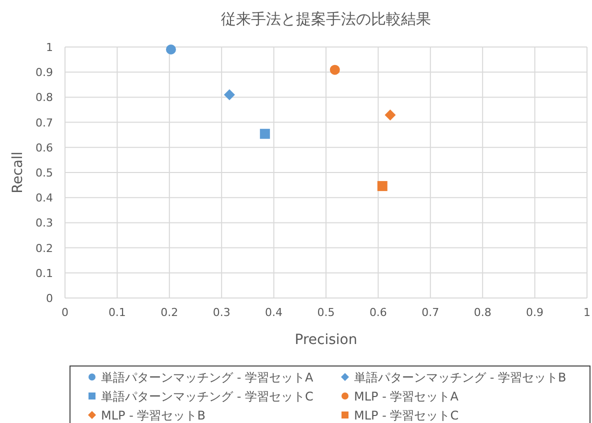 This screenshot has height=423, width=592. Describe the element at coordinates (221, 312) in the screenshot. I see `x-tick-label: 0.3` at that location.